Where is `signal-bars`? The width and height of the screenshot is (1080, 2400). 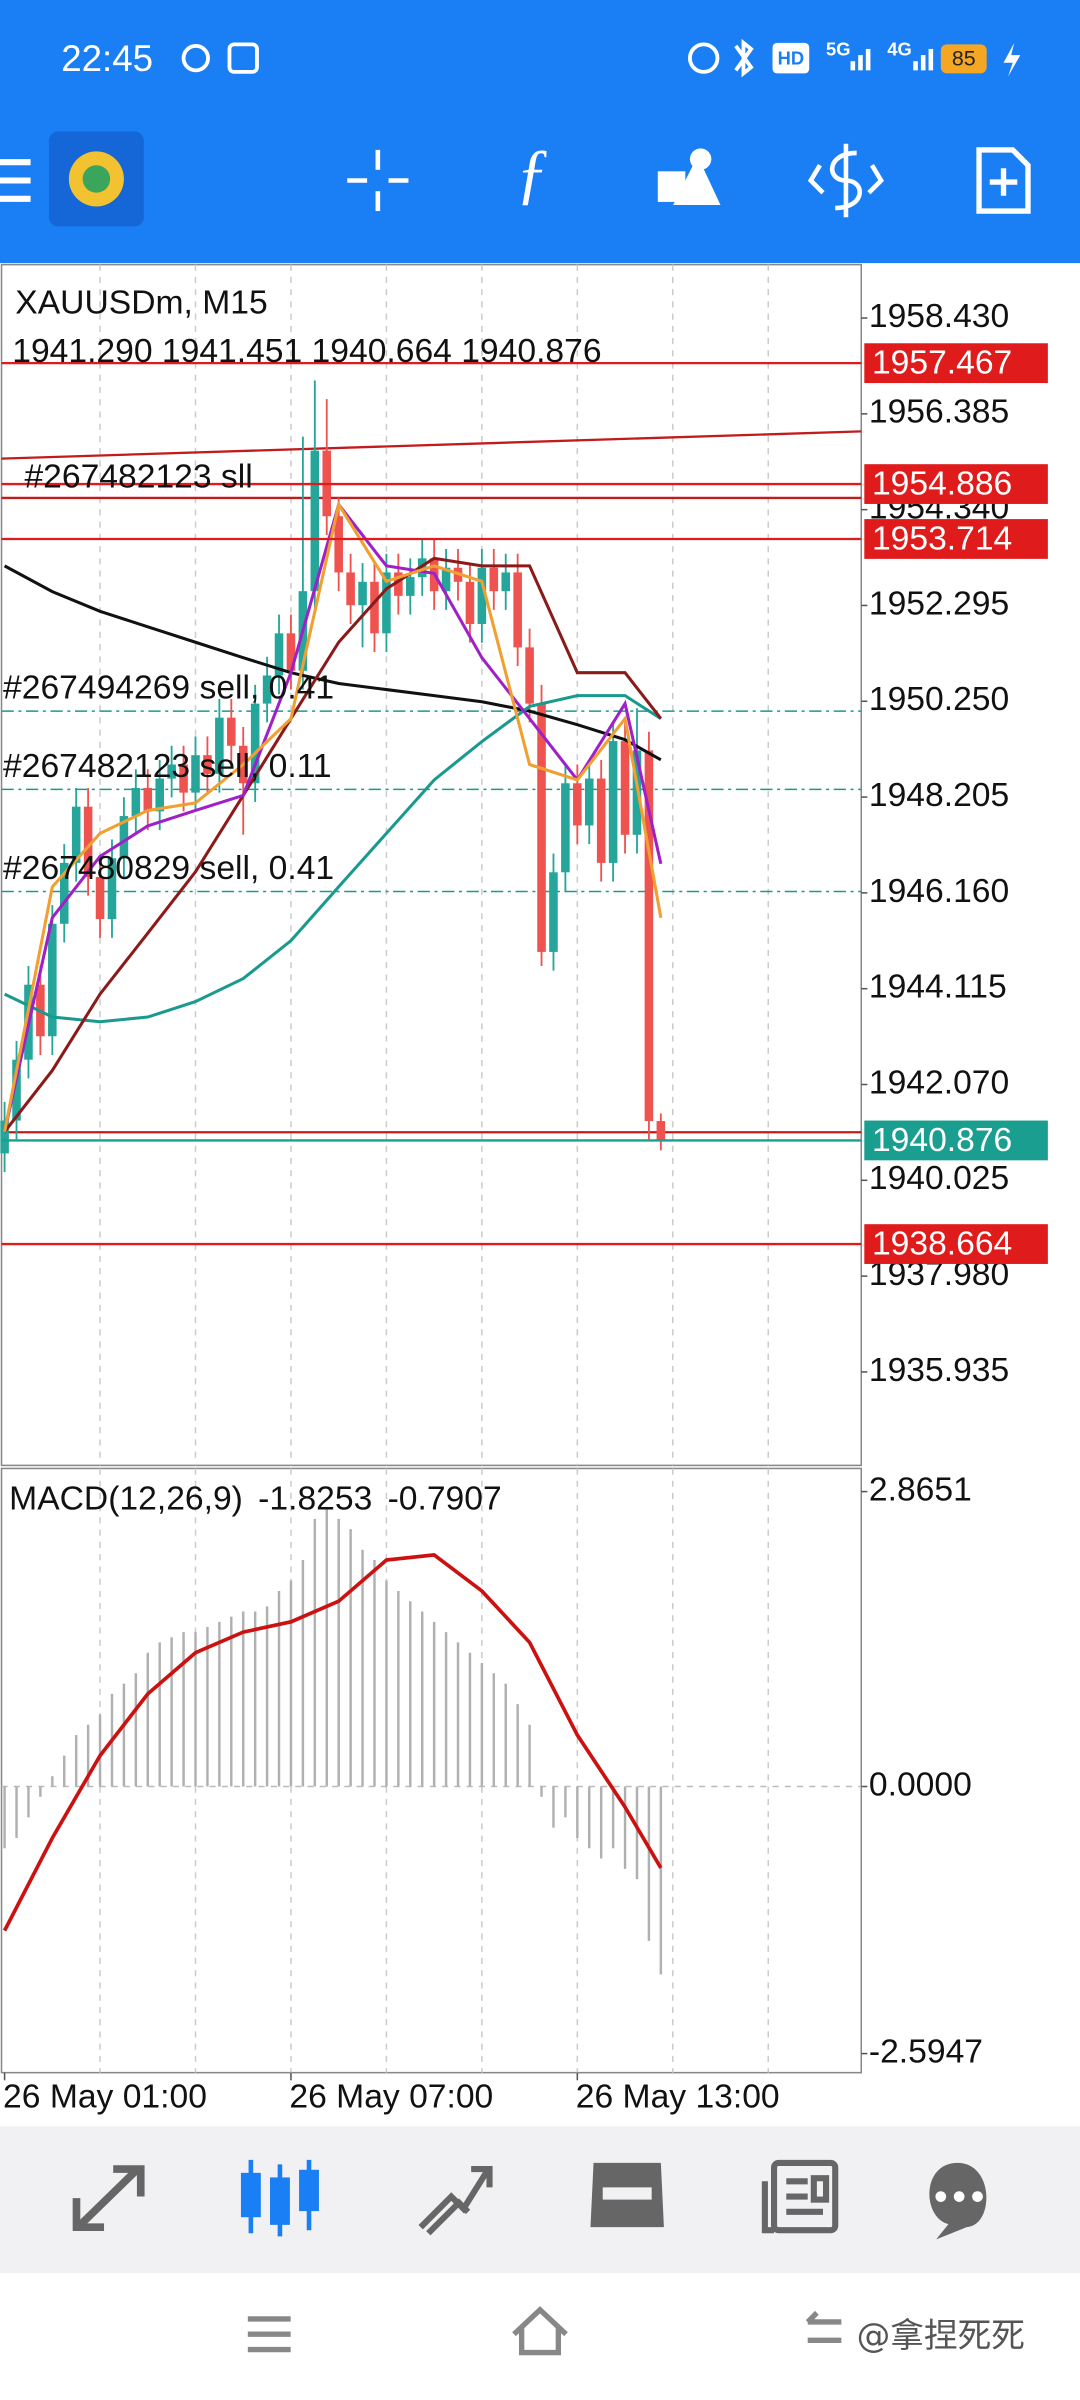
signal-bars is located at coordinates (892, 59).